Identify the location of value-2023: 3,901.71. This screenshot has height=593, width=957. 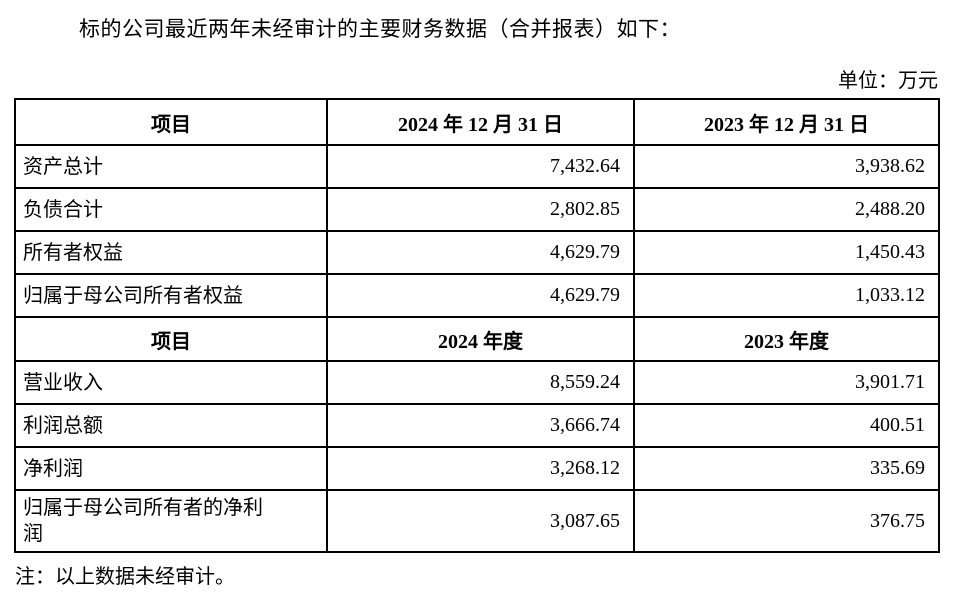
(786, 382).